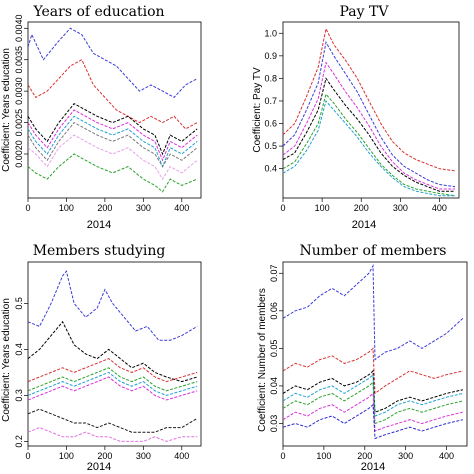  Describe the element at coordinates (274, 386) in the screenshot. I see `y-tick-label: 0.04` at that location.